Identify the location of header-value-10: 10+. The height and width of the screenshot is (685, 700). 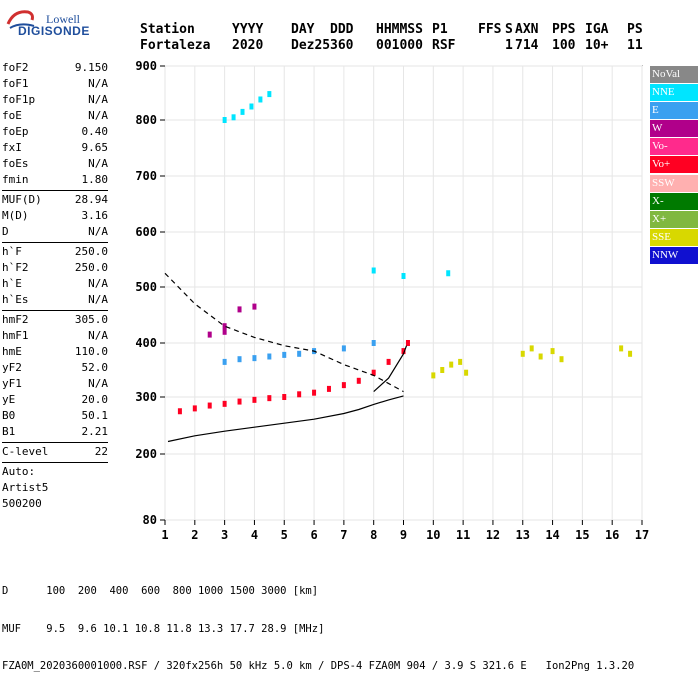
(597, 45).